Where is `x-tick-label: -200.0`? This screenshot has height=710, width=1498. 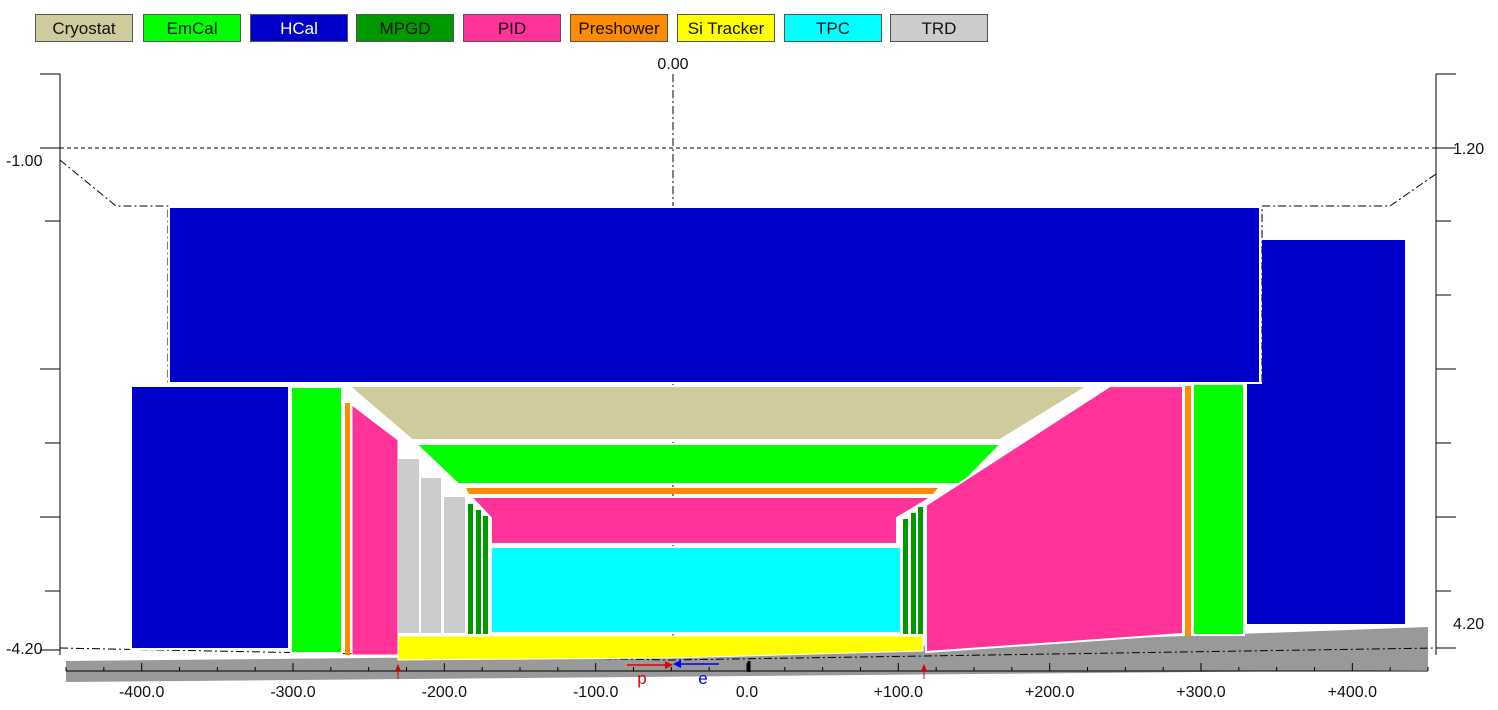
x-tick-label: -200.0 is located at coordinates (444, 692).